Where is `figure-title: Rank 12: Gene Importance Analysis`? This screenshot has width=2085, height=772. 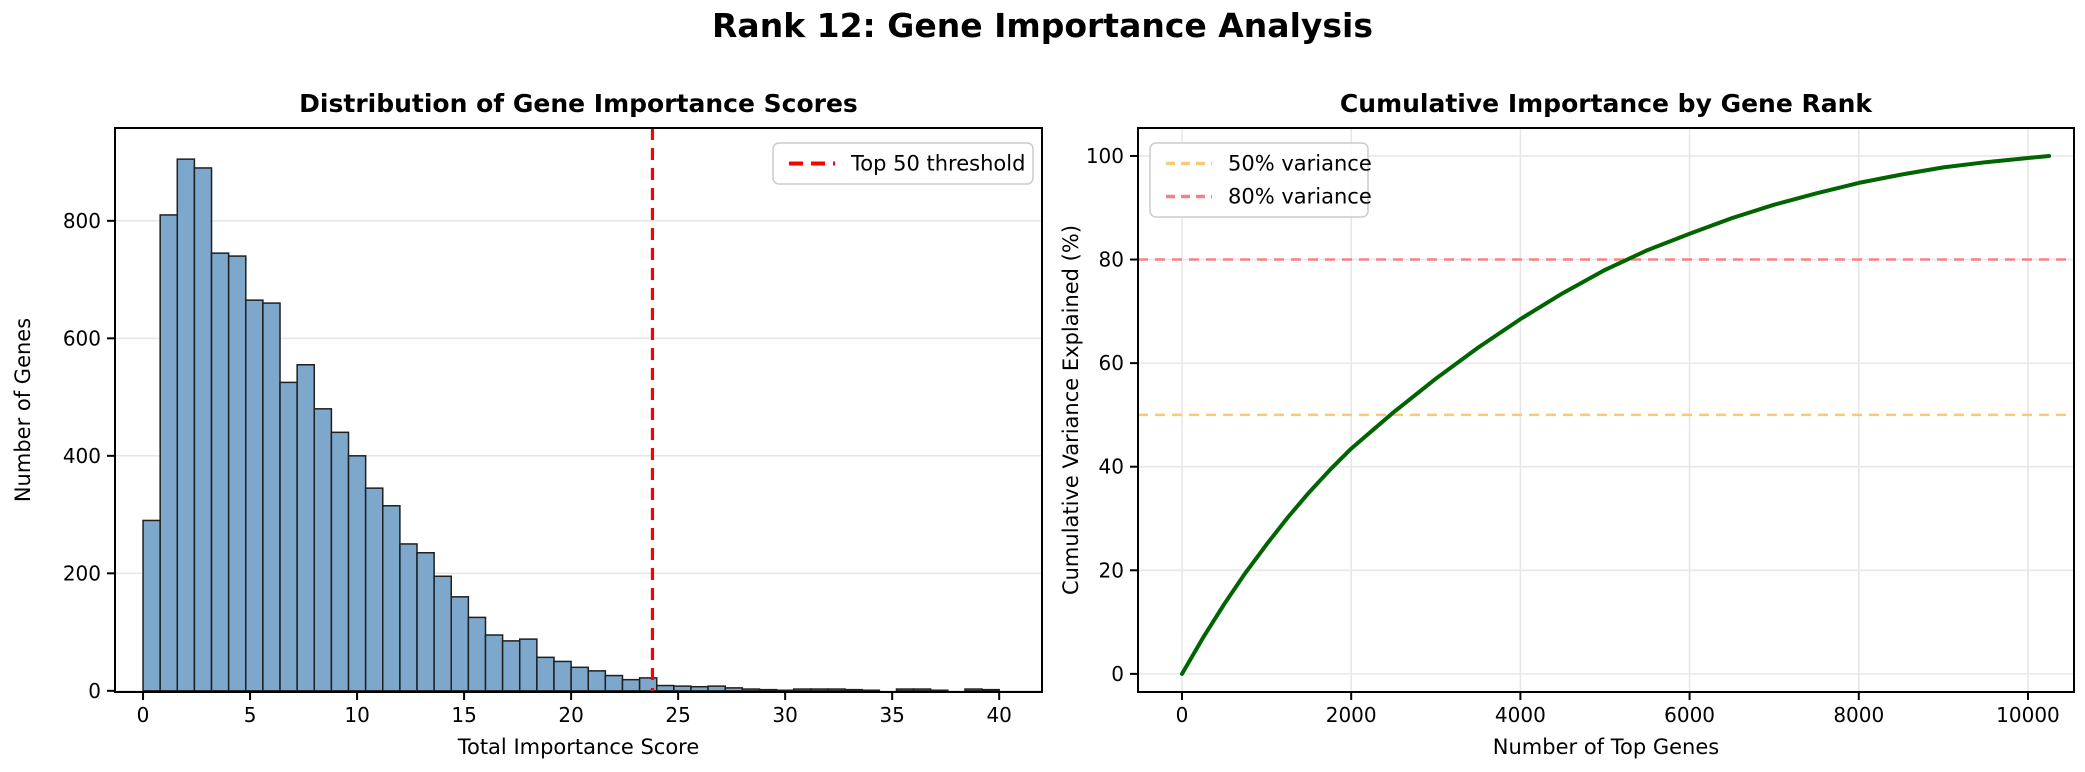 figure-title: Rank 12: Gene Importance Analysis is located at coordinates (1042, 25).